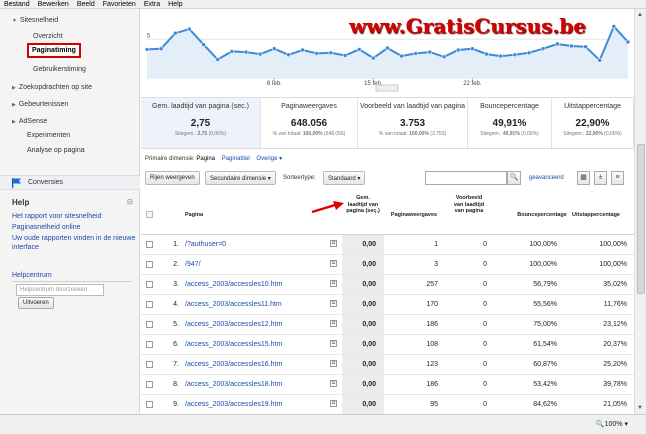  I want to click on header-pageviews: Paginaweergaves, so click(414, 215).